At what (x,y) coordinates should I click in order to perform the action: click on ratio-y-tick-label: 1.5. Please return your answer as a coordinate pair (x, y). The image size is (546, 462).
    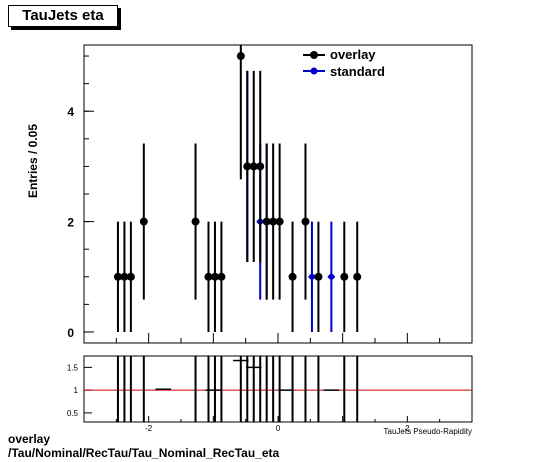
    Looking at the image, I should click on (73, 367).